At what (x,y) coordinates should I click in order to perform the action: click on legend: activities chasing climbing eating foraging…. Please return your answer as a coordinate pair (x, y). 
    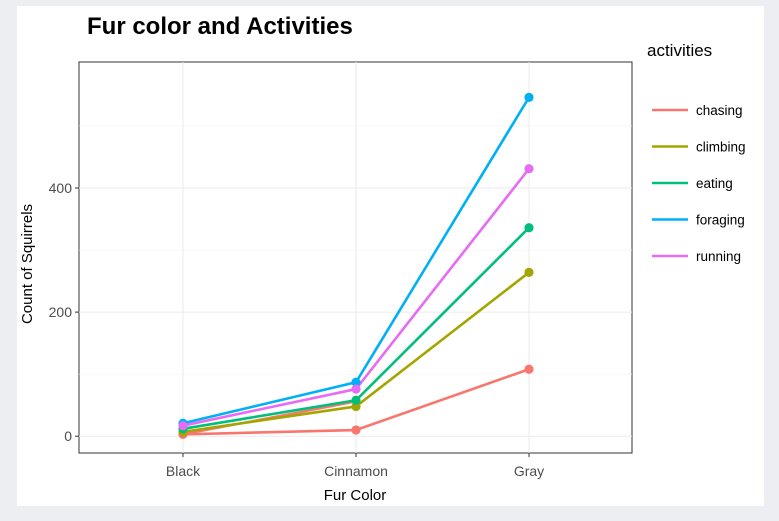
    Looking at the image, I should click on (696, 152).